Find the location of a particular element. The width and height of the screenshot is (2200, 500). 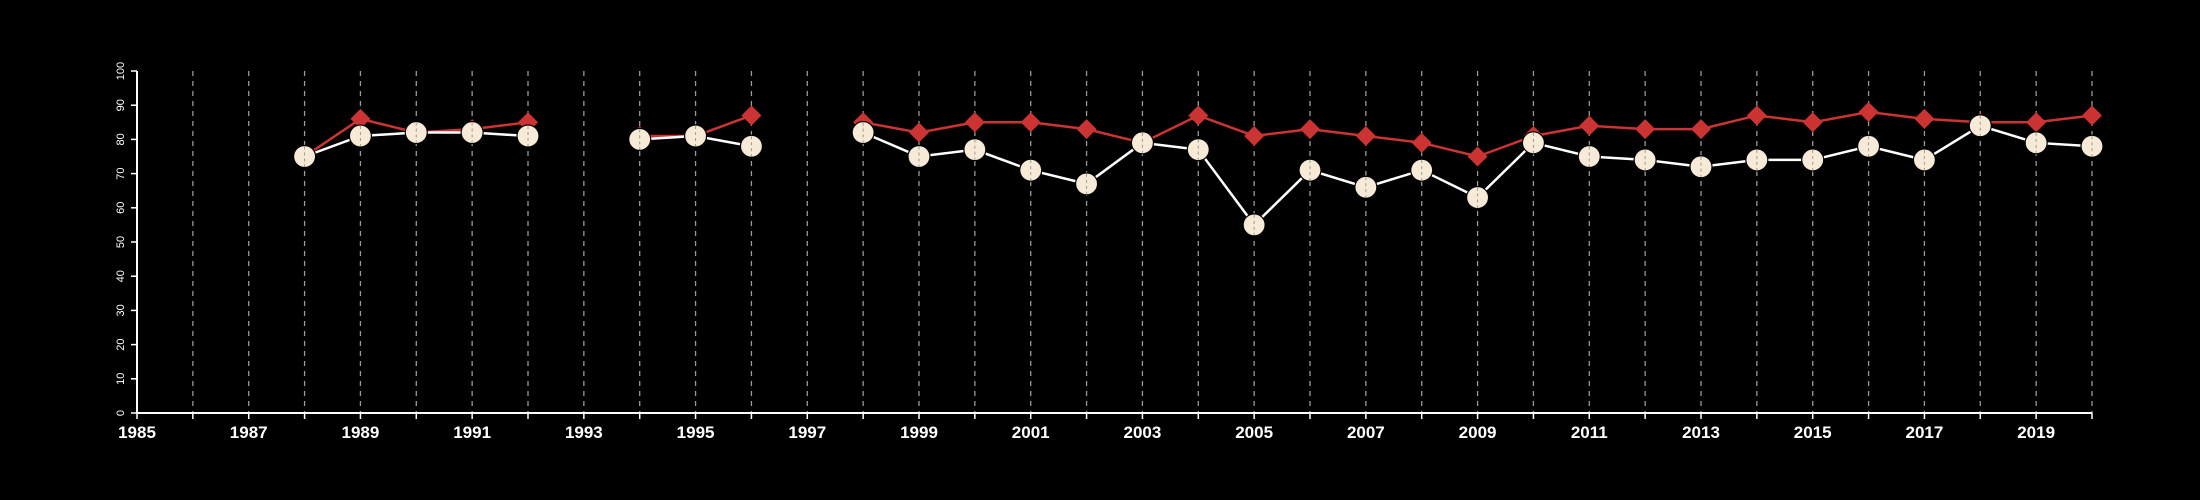

x-tick-label: 1991 is located at coordinates (472, 432).